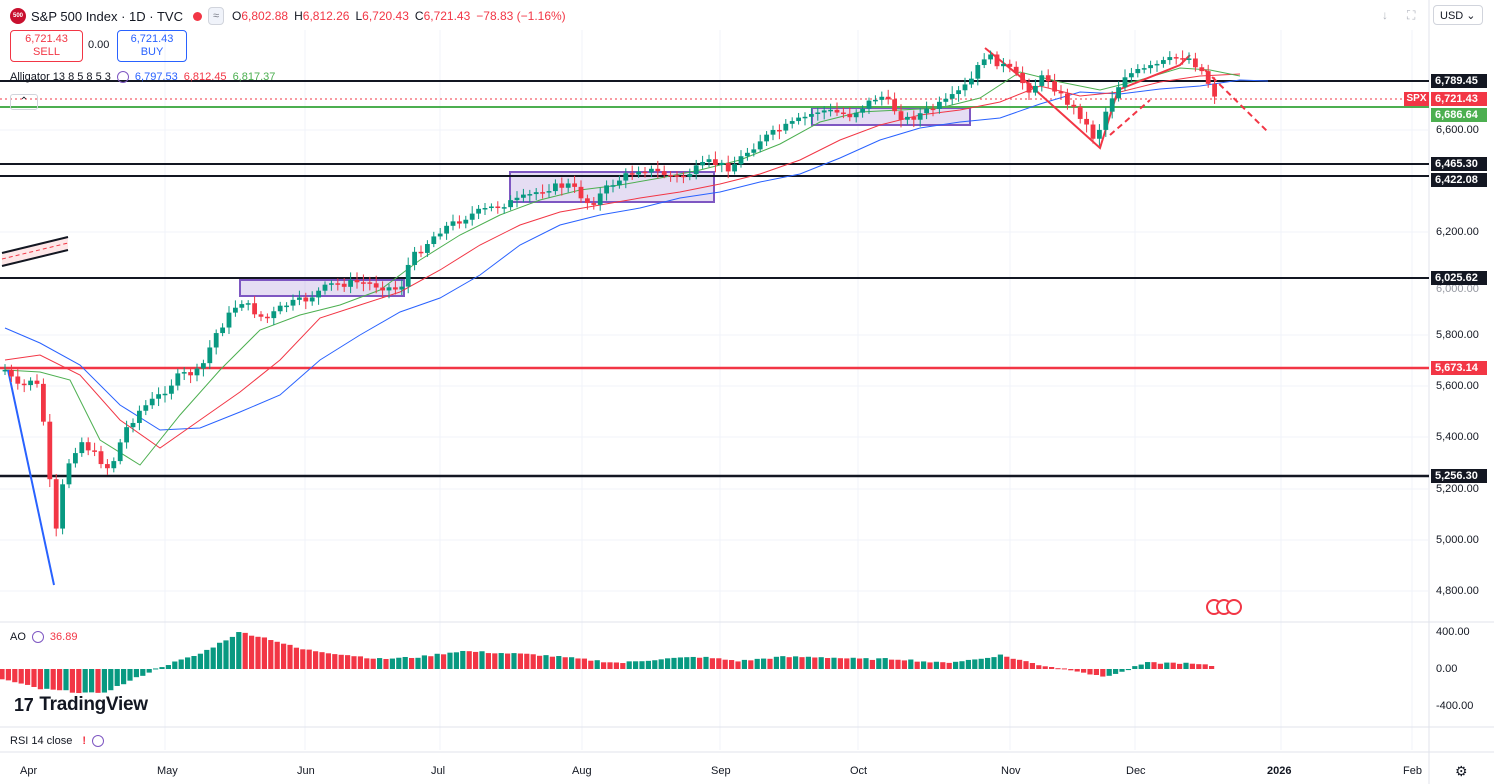 This screenshot has height=784, width=1494. I want to click on rsi-legend: RSI 14 close !, so click(60, 741).